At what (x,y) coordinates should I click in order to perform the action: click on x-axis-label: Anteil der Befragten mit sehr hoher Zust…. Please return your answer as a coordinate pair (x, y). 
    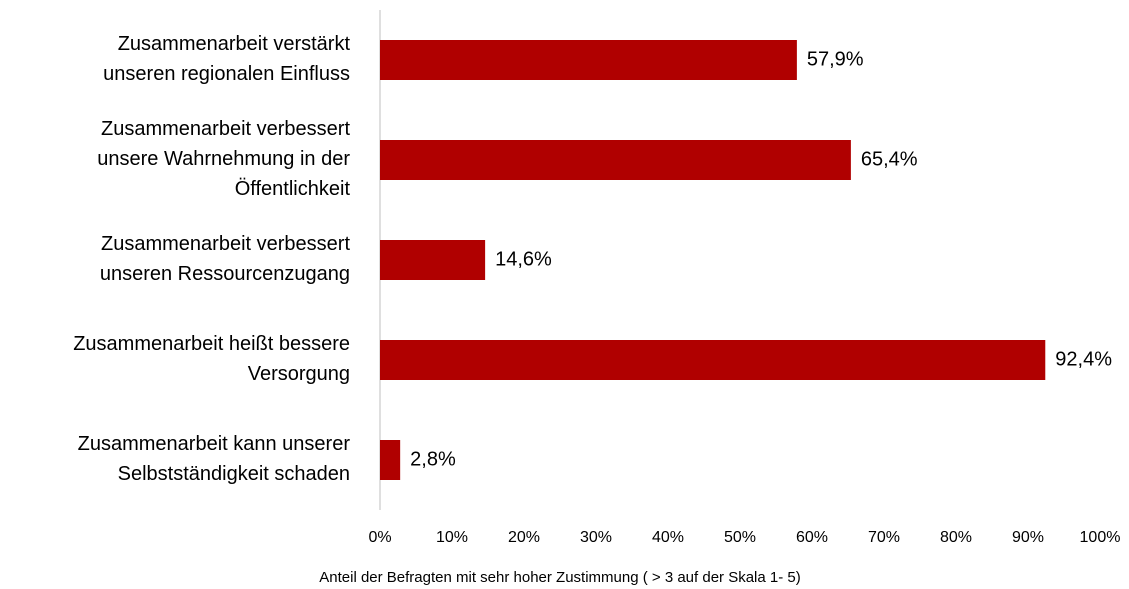
    Looking at the image, I should click on (559, 577).